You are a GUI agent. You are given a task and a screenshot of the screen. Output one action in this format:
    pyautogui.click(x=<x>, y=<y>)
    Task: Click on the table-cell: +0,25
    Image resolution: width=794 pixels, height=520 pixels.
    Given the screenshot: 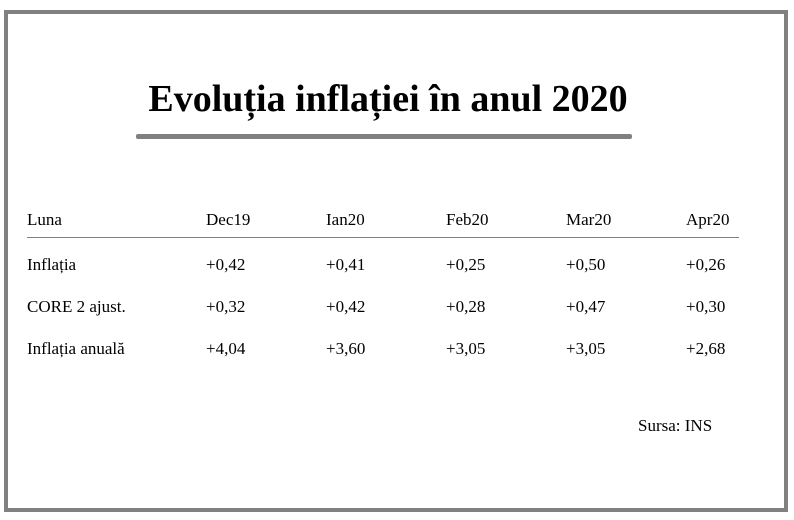 What is the action you would take?
    pyautogui.click(x=466, y=264)
    